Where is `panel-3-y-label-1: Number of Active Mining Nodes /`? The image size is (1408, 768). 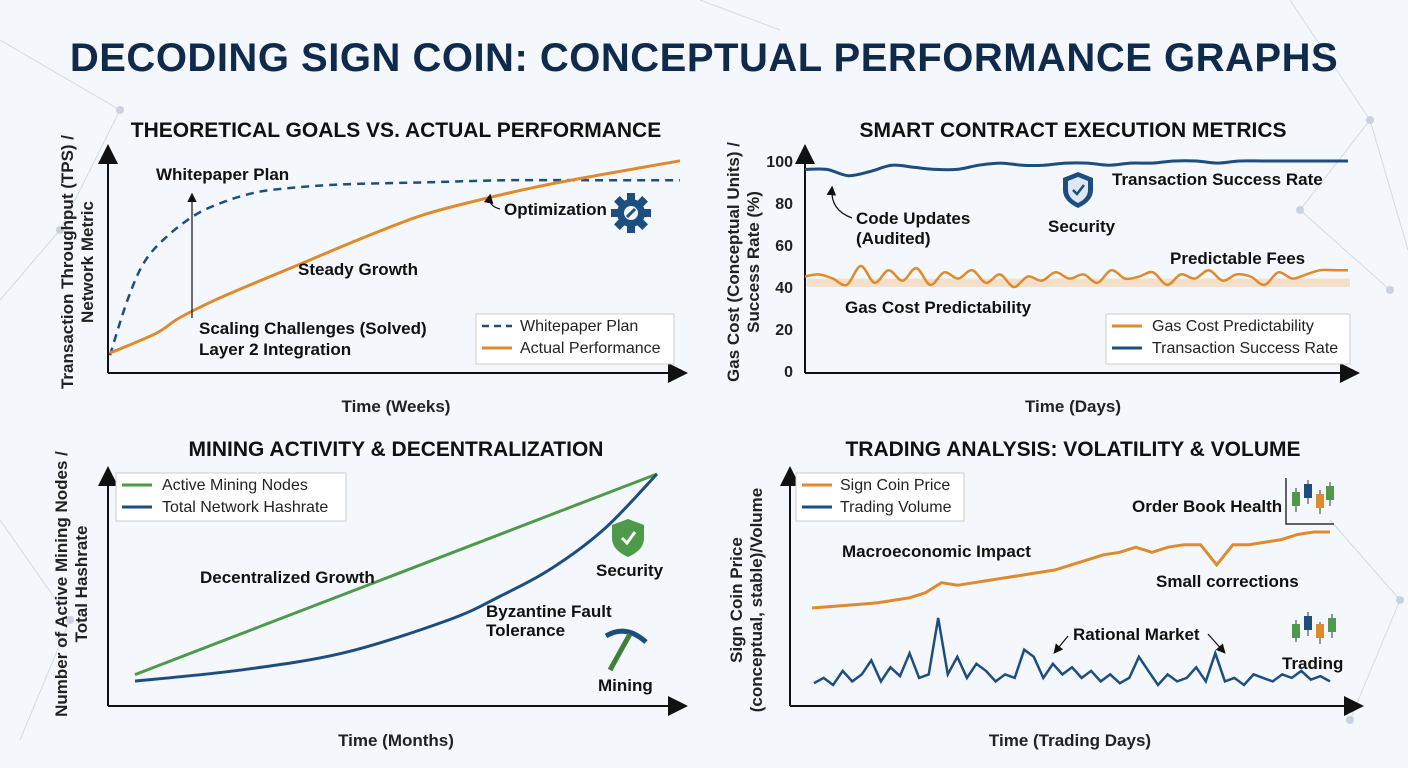
panel-3-y-label-1: Number of Active Mining Nodes / is located at coordinates (61, 584).